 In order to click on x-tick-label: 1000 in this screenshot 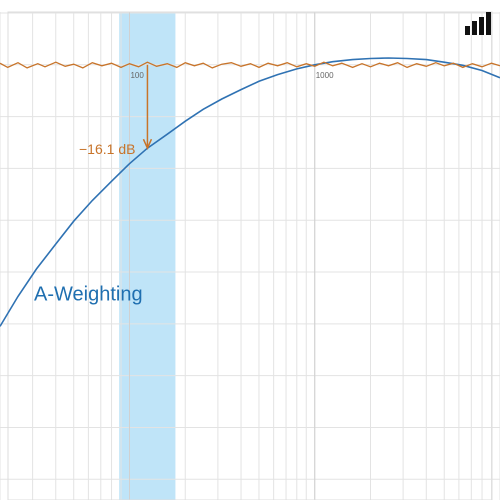, I will do `click(325, 75)`.